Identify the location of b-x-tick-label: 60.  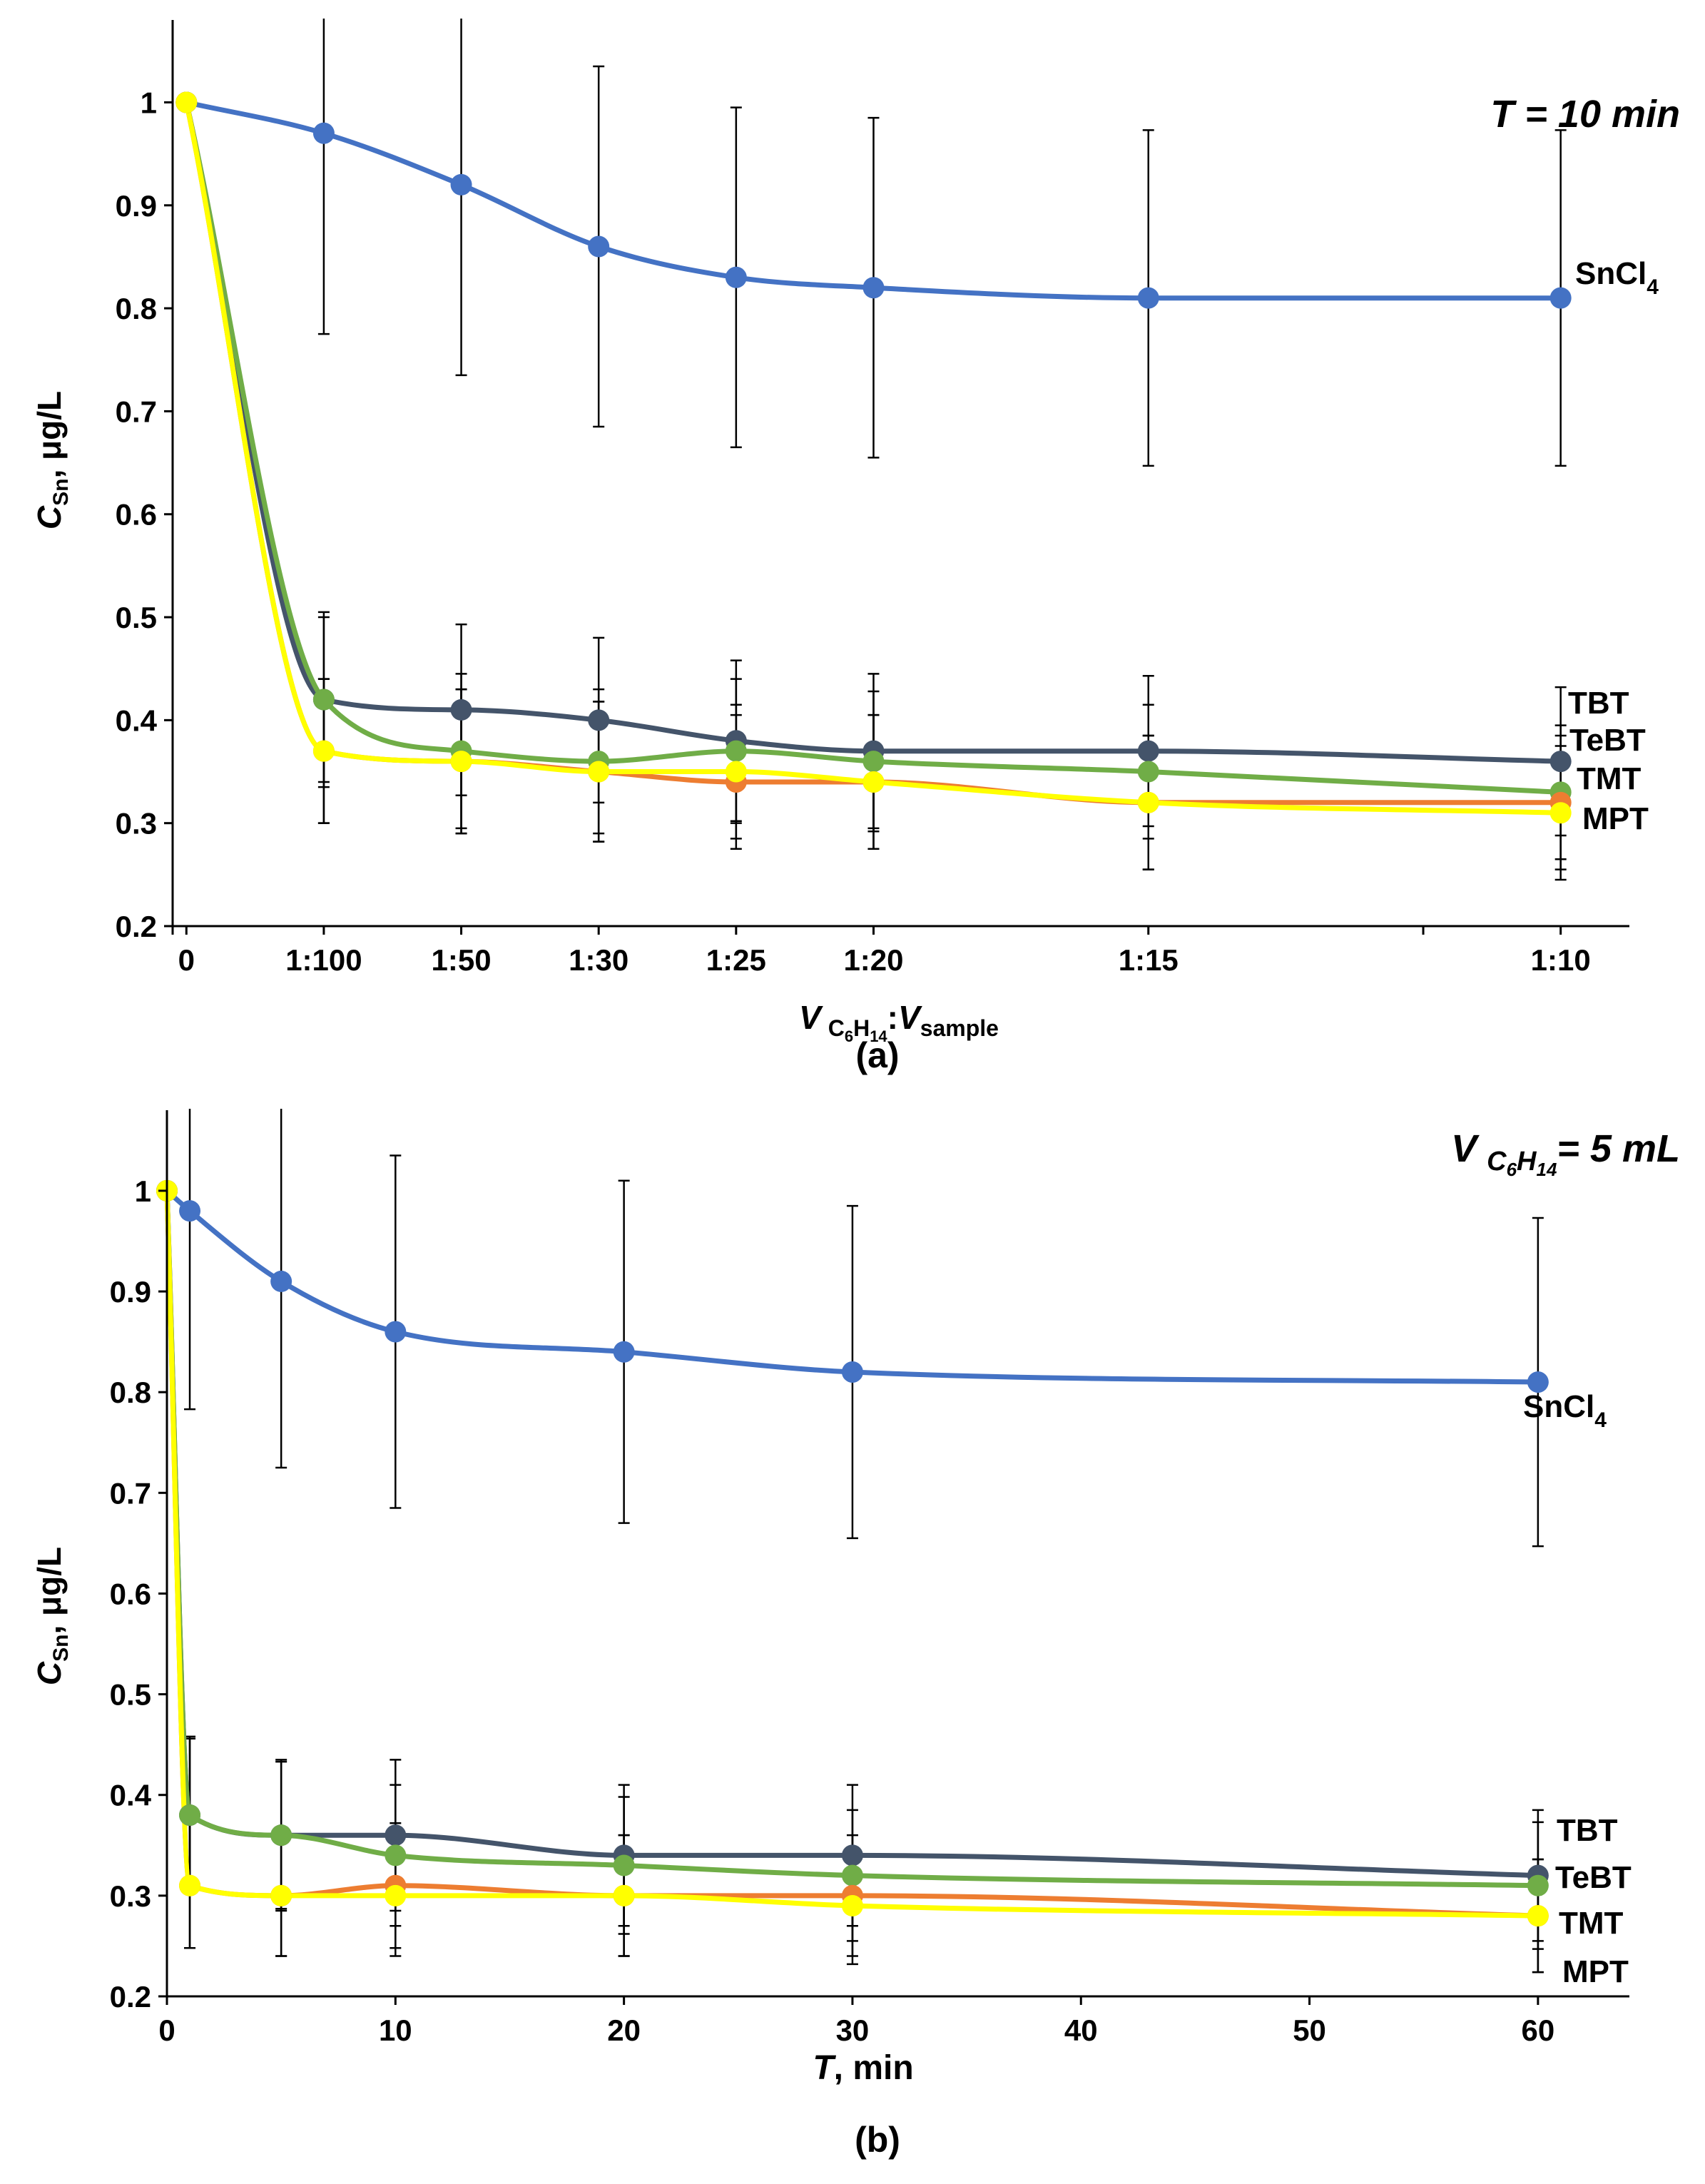
(1539, 2030).